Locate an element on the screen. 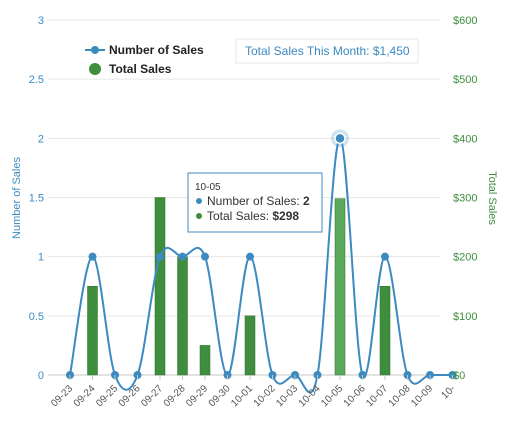  legend-marker-icon is located at coordinates (95, 50).